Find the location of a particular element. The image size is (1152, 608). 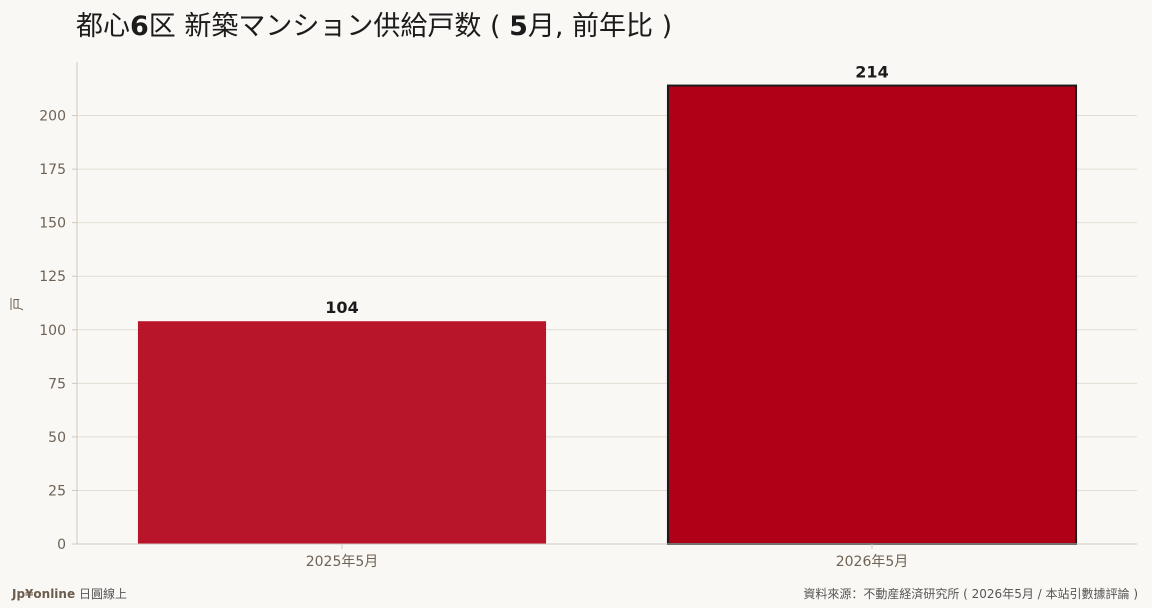

y-tick-label-125: 125 is located at coordinates (52, 277).